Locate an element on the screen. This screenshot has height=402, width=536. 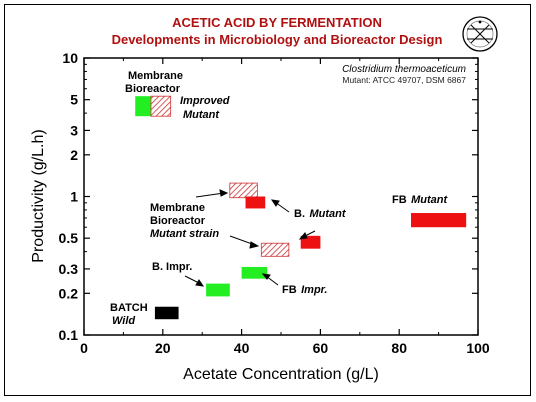
region-batch-improved is located at coordinates (218, 290).